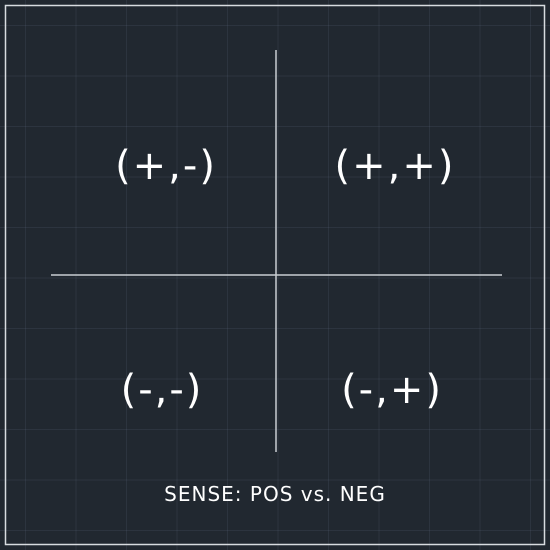 The width and height of the screenshot is (550, 550). I want to click on quadrant-top-left-label: (+,-), so click(166, 166).